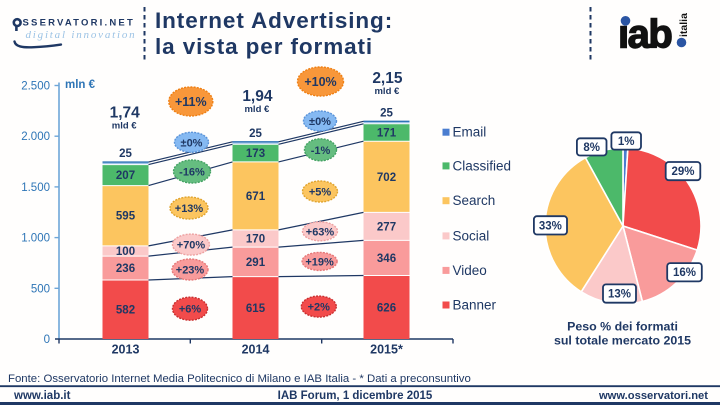 The width and height of the screenshot is (720, 405). Describe the element at coordinates (321, 151) in the screenshot. I see `svg-text: -1%` at that location.